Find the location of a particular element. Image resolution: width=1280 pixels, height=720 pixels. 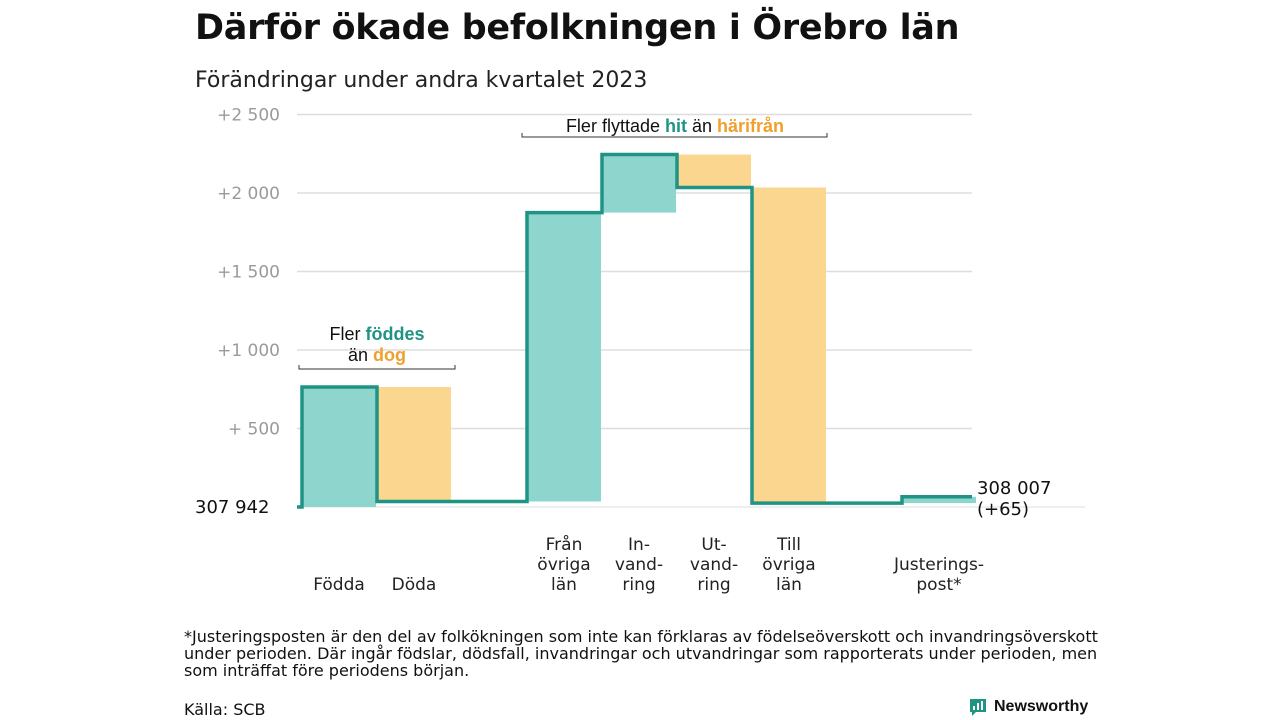

category-label: Till is located at coordinates (788, 545).